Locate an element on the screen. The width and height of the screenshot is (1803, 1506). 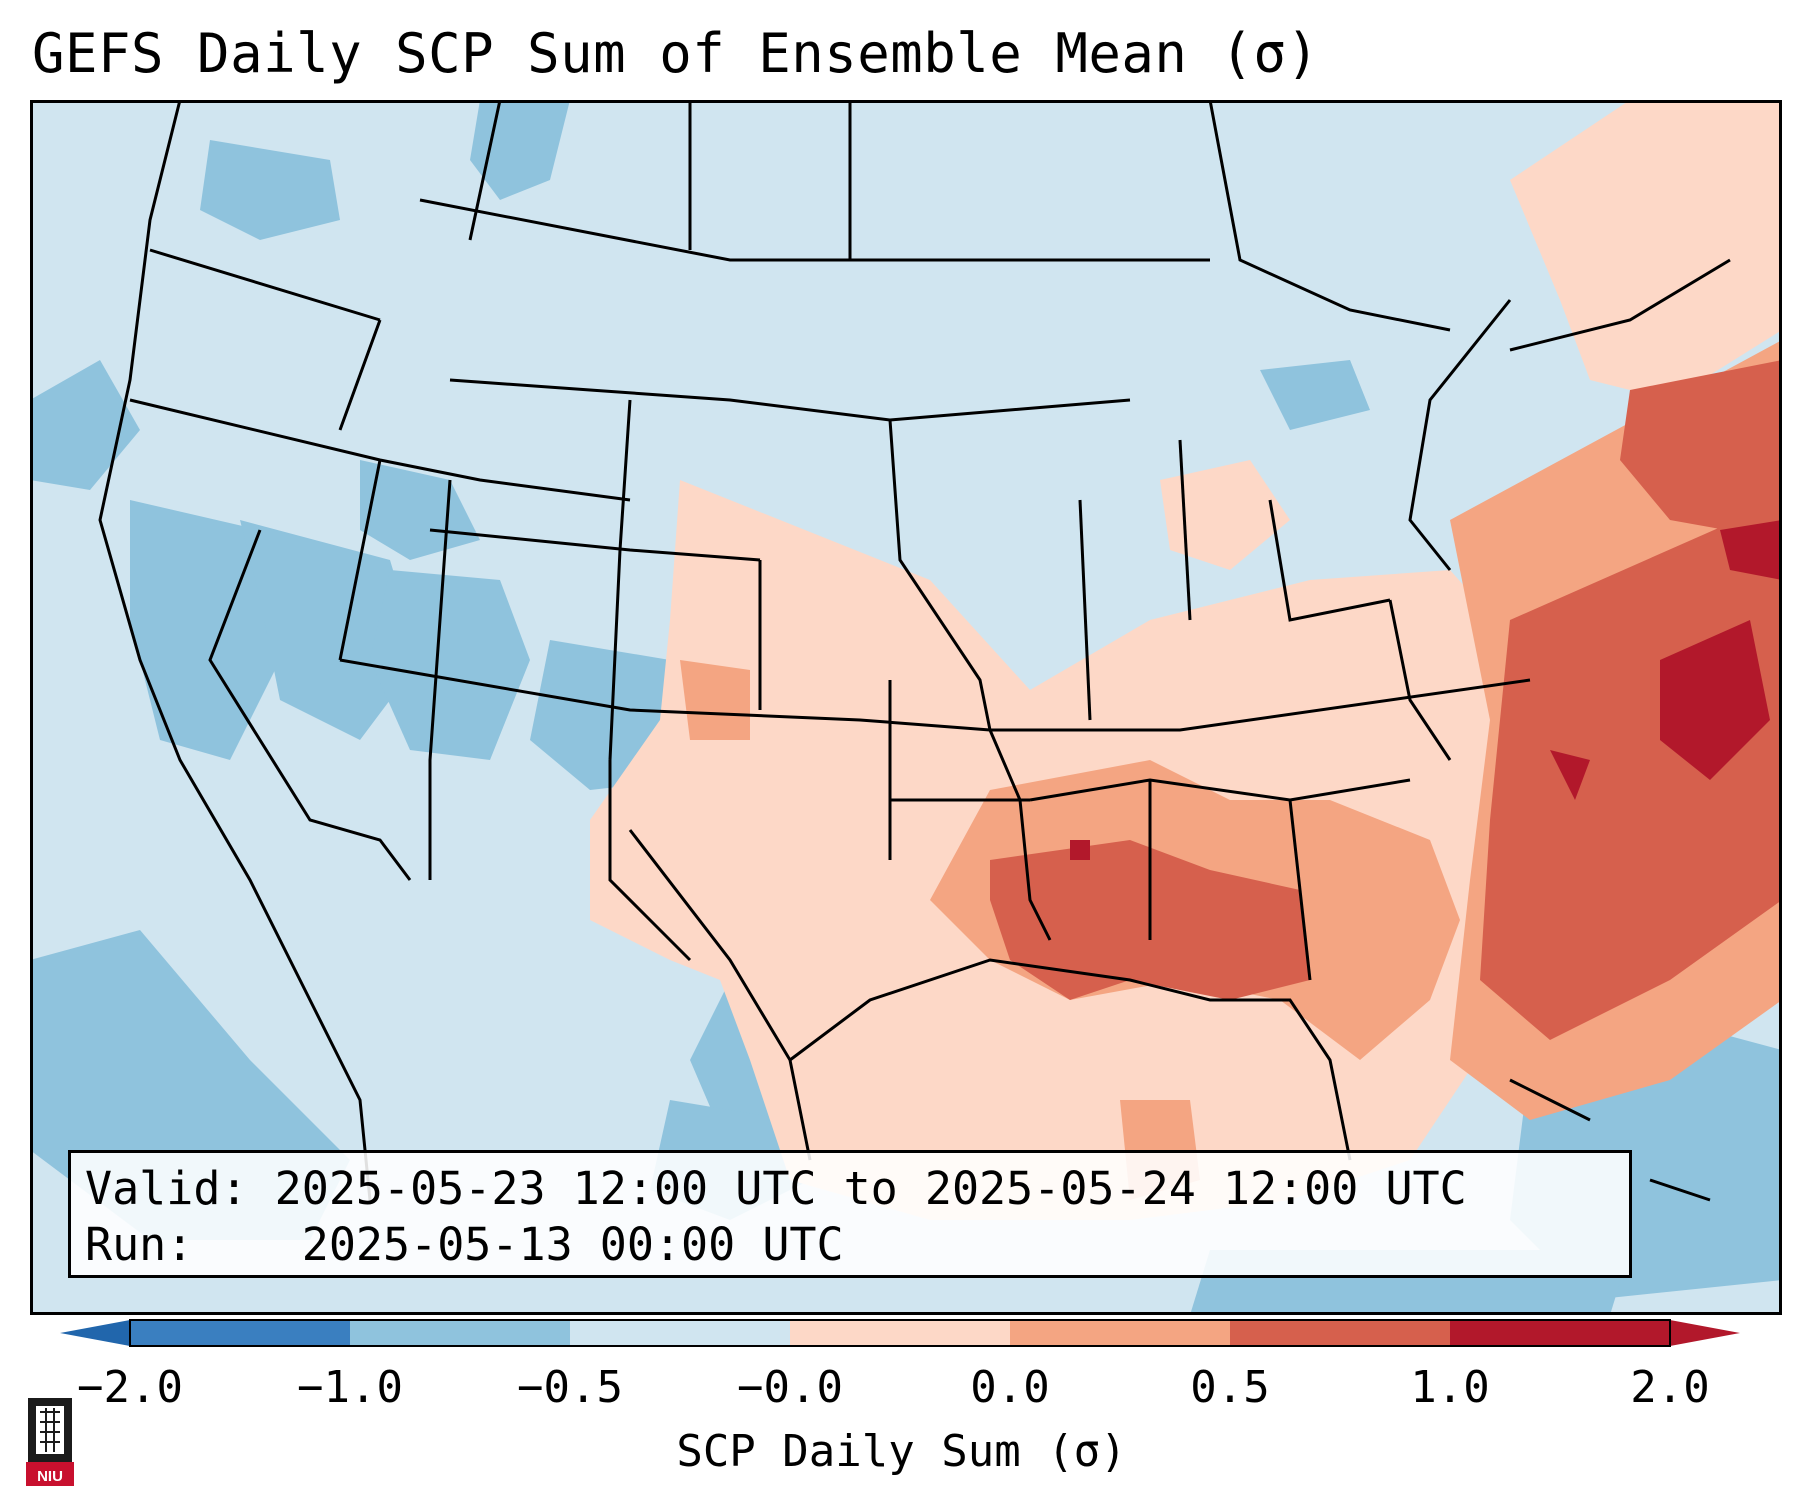
colorbar-tick-label: −2.0 is located at coordinates (130, 1387).